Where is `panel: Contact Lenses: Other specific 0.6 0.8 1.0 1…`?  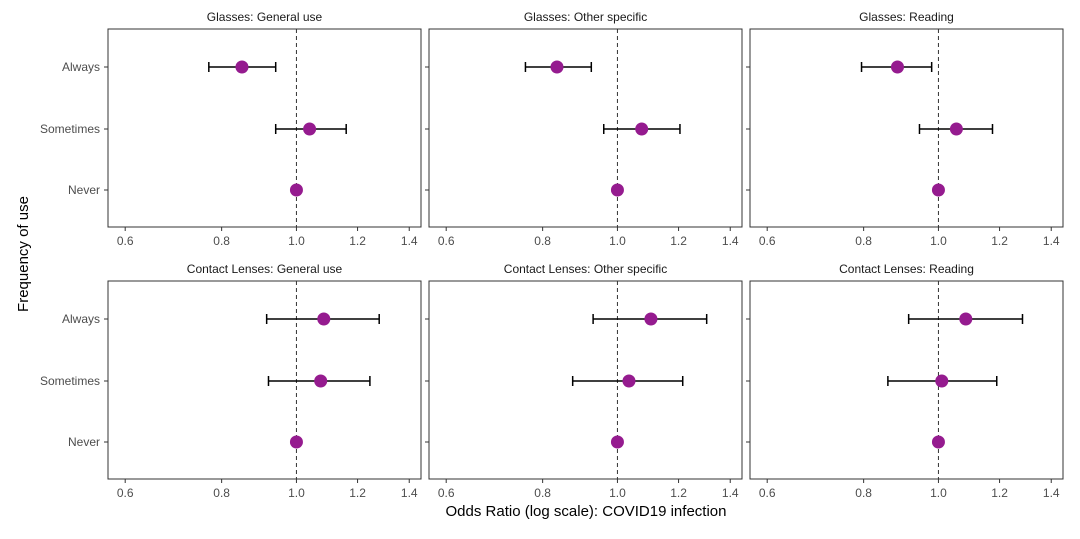
panel: Contact Lenses: Other specific 0.6 0.8 1.0 1… is located at coordinates (584, 381).